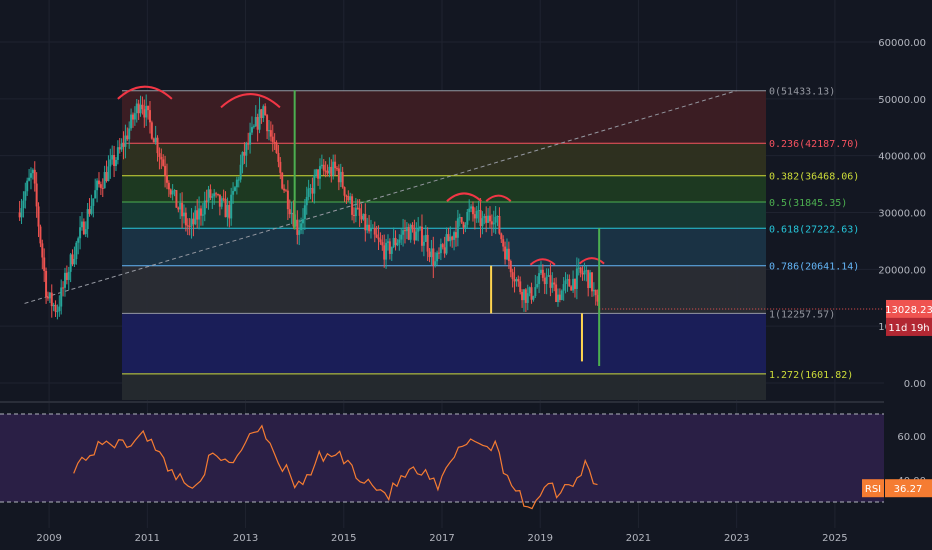  Describe the element at coordinates (814, 144) in the screenshot. I see `fib-label: 0.236(42187.70)` at that location.